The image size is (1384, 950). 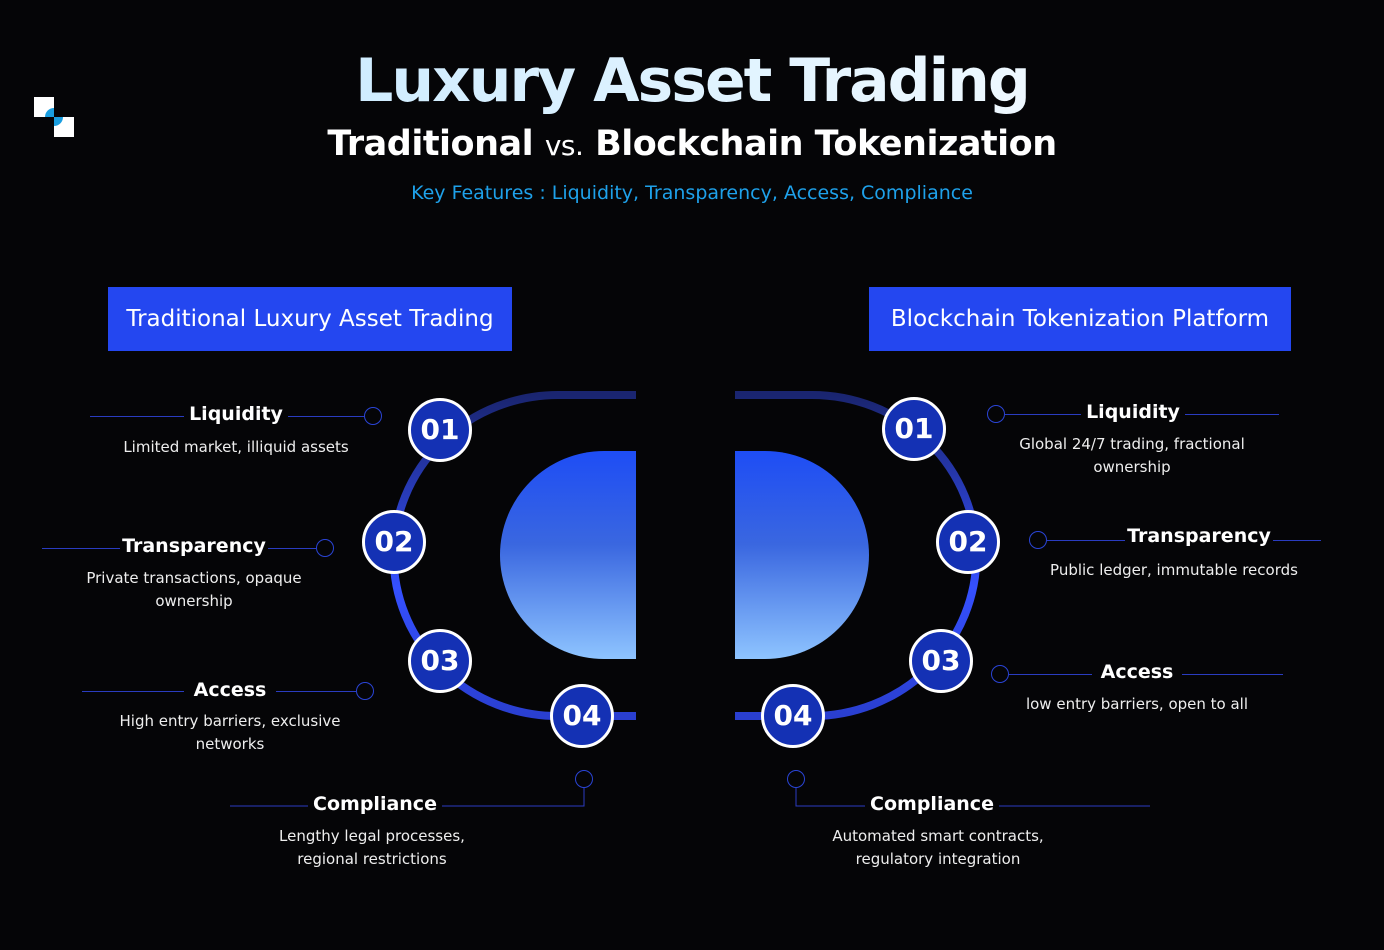 What do you see at coordinates (236, 414) in the screenshot?
I see `traditional-liquidity-title: Liquidity` at bounding box center [236, 414].